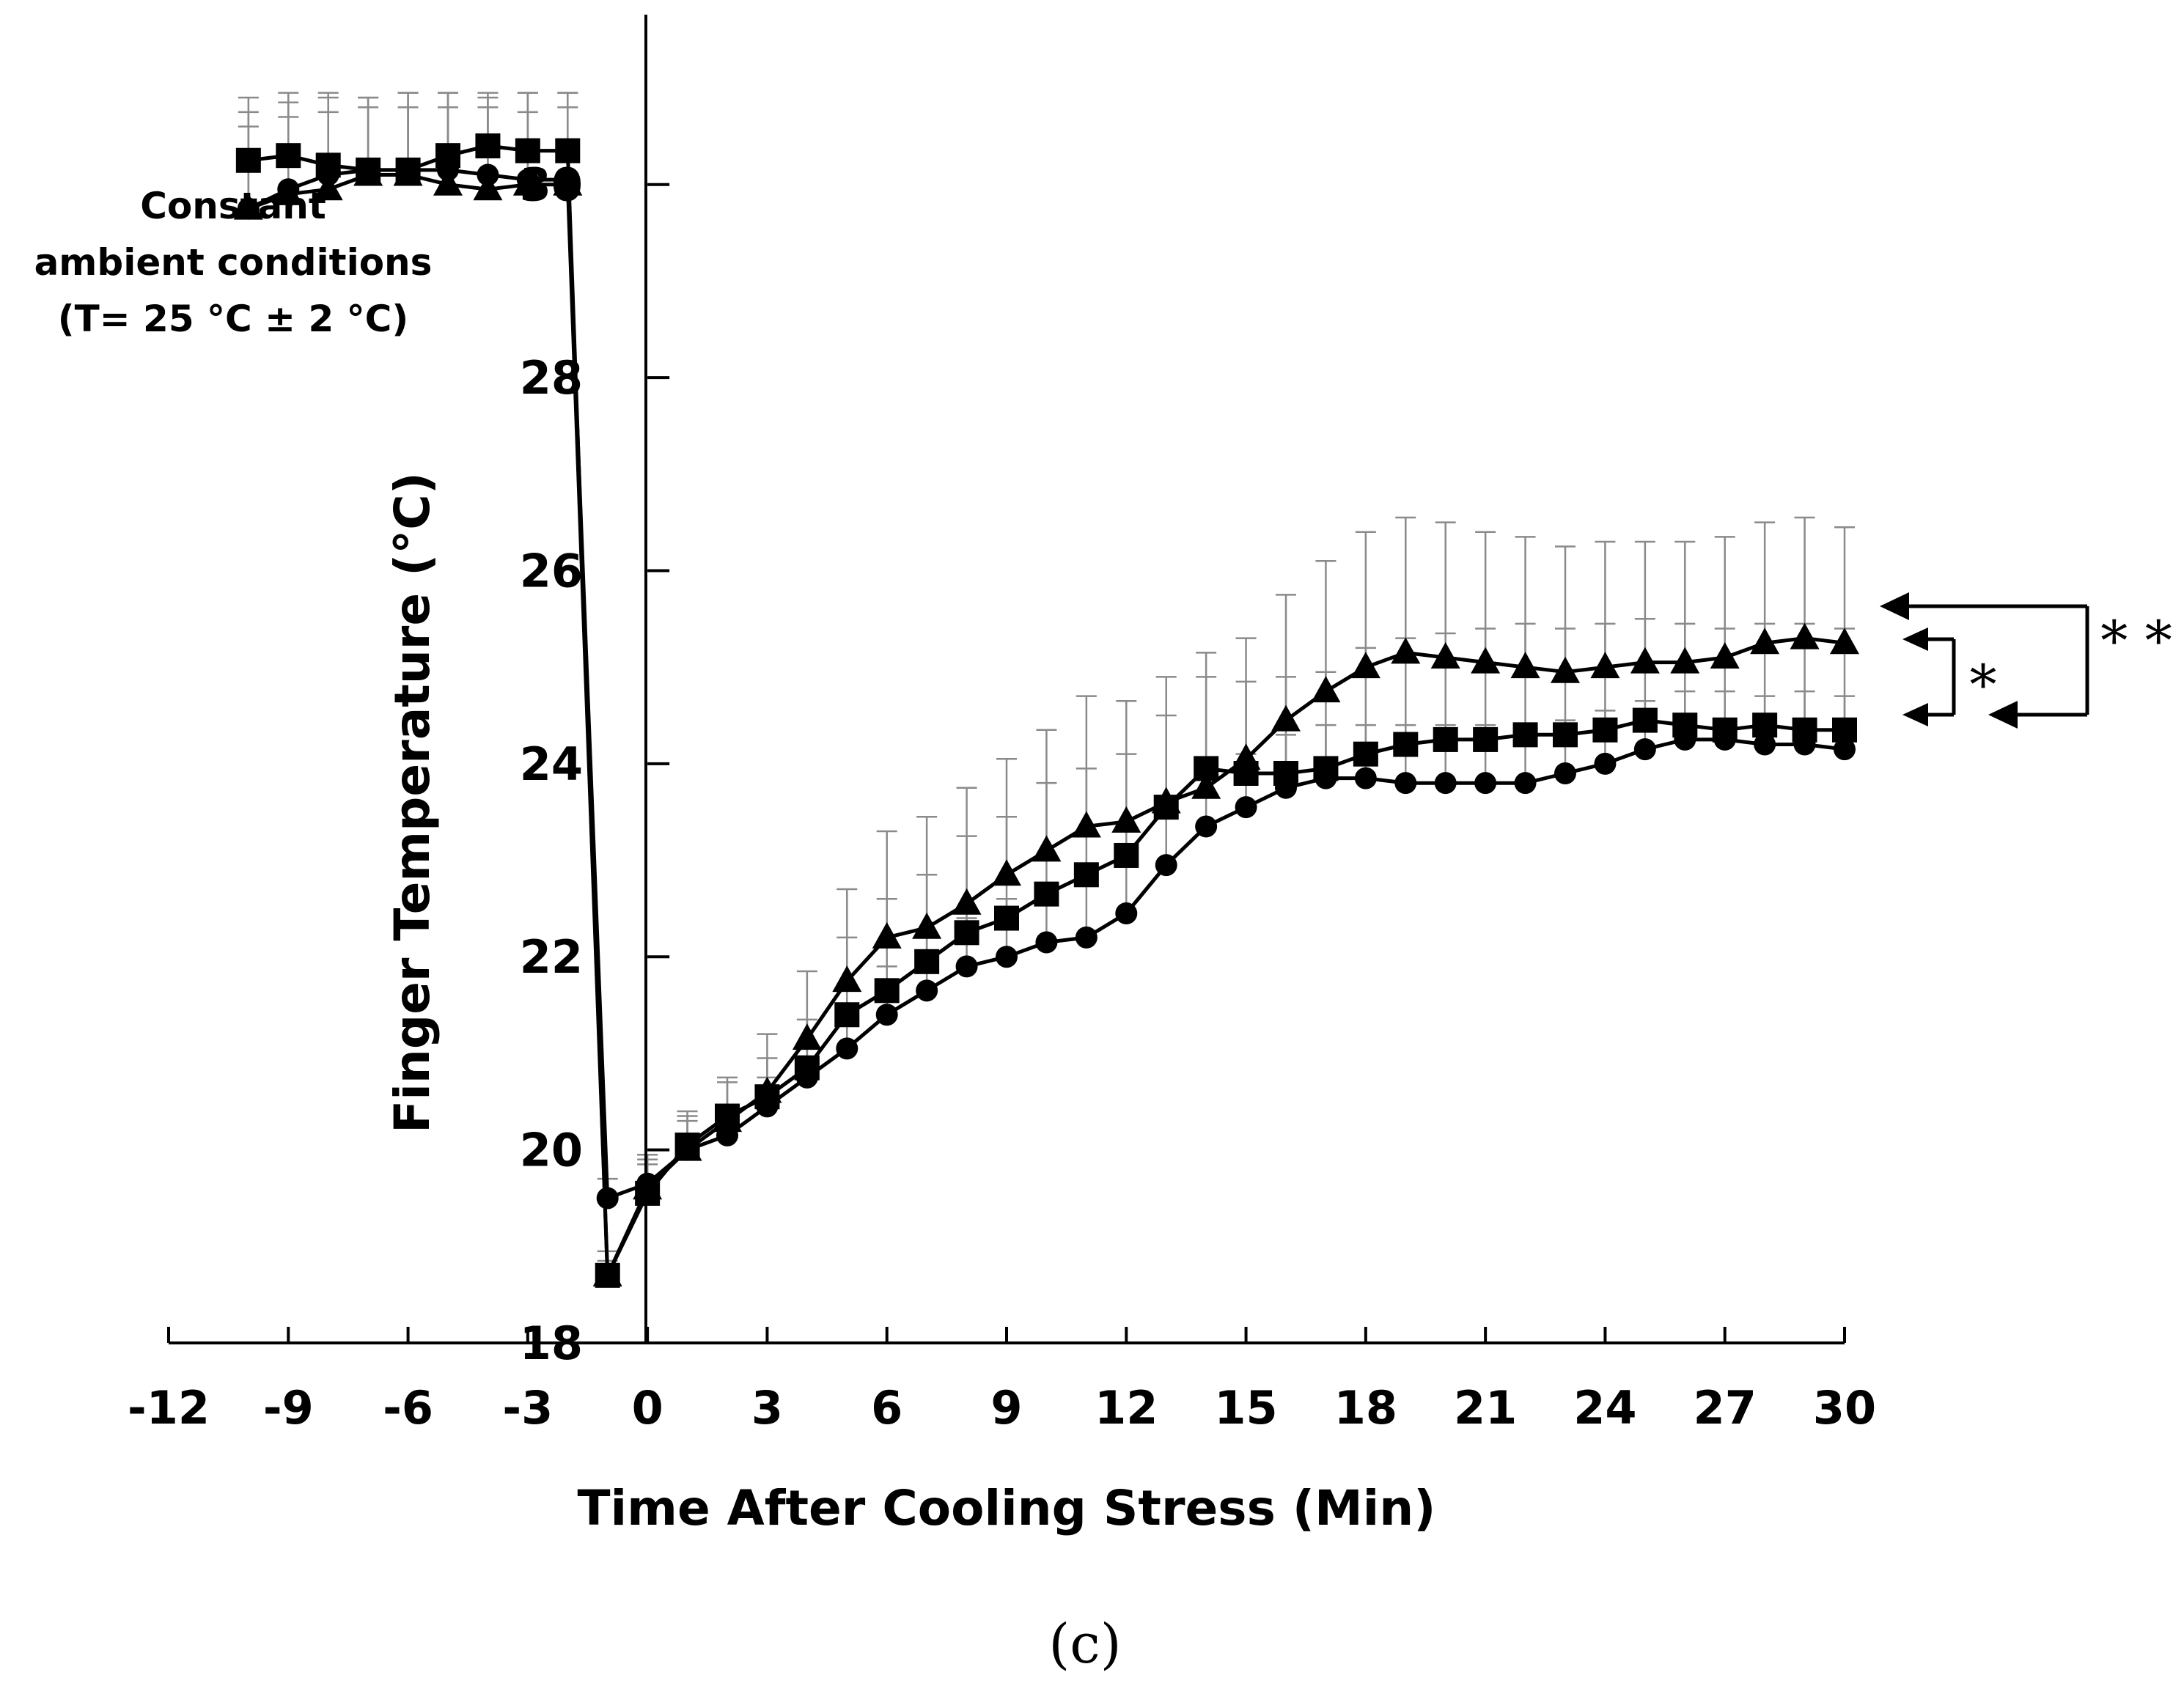 Image resolution: width=2184 pixels, height=1686 pixels. I want to click on x-tick-label: -12, so click(169, 1408).